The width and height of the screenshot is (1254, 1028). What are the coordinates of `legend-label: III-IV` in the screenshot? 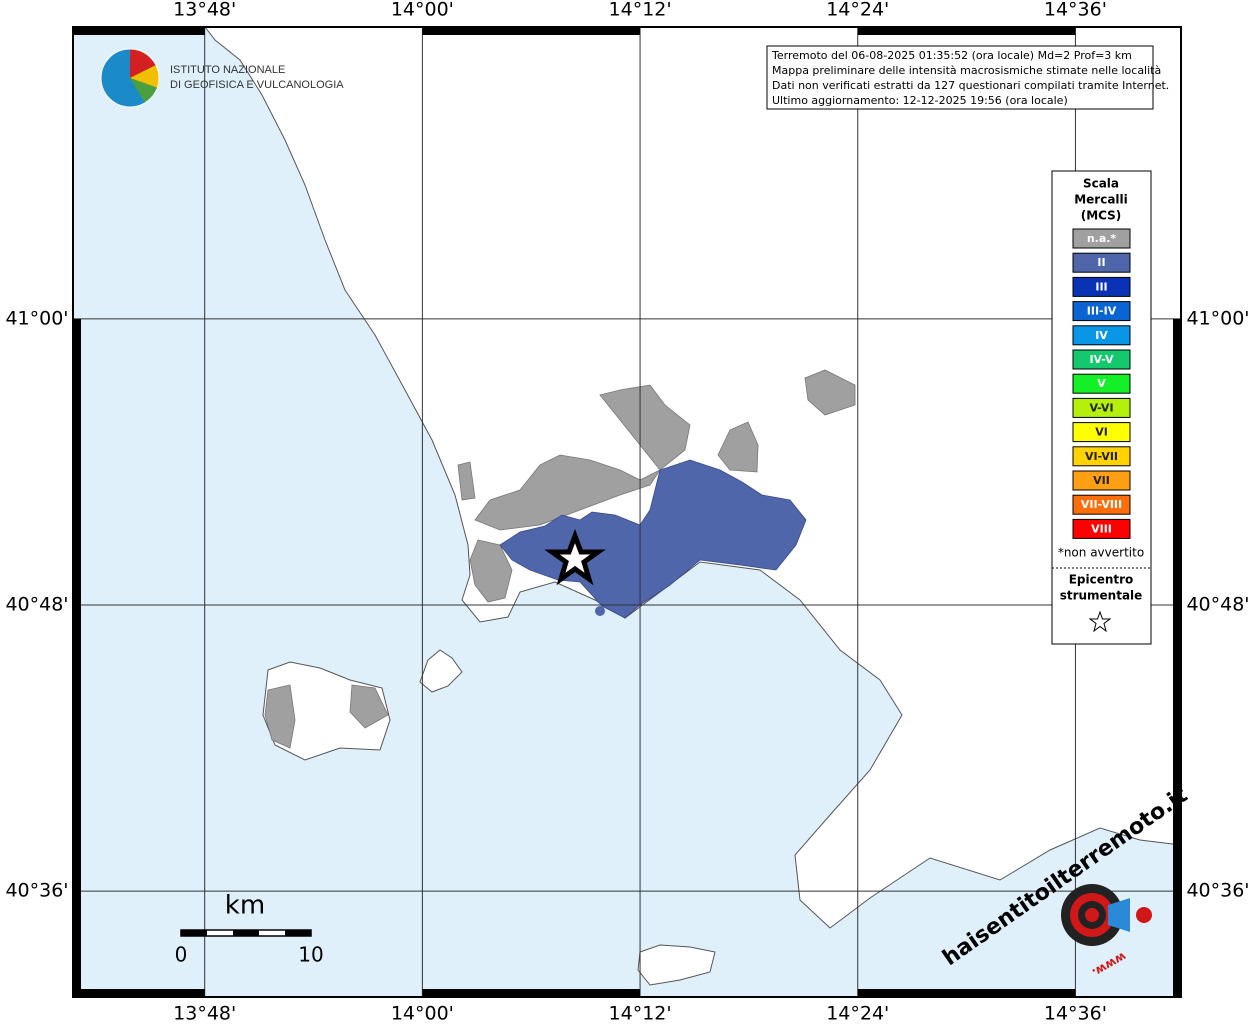 It's located at (1102, 311).